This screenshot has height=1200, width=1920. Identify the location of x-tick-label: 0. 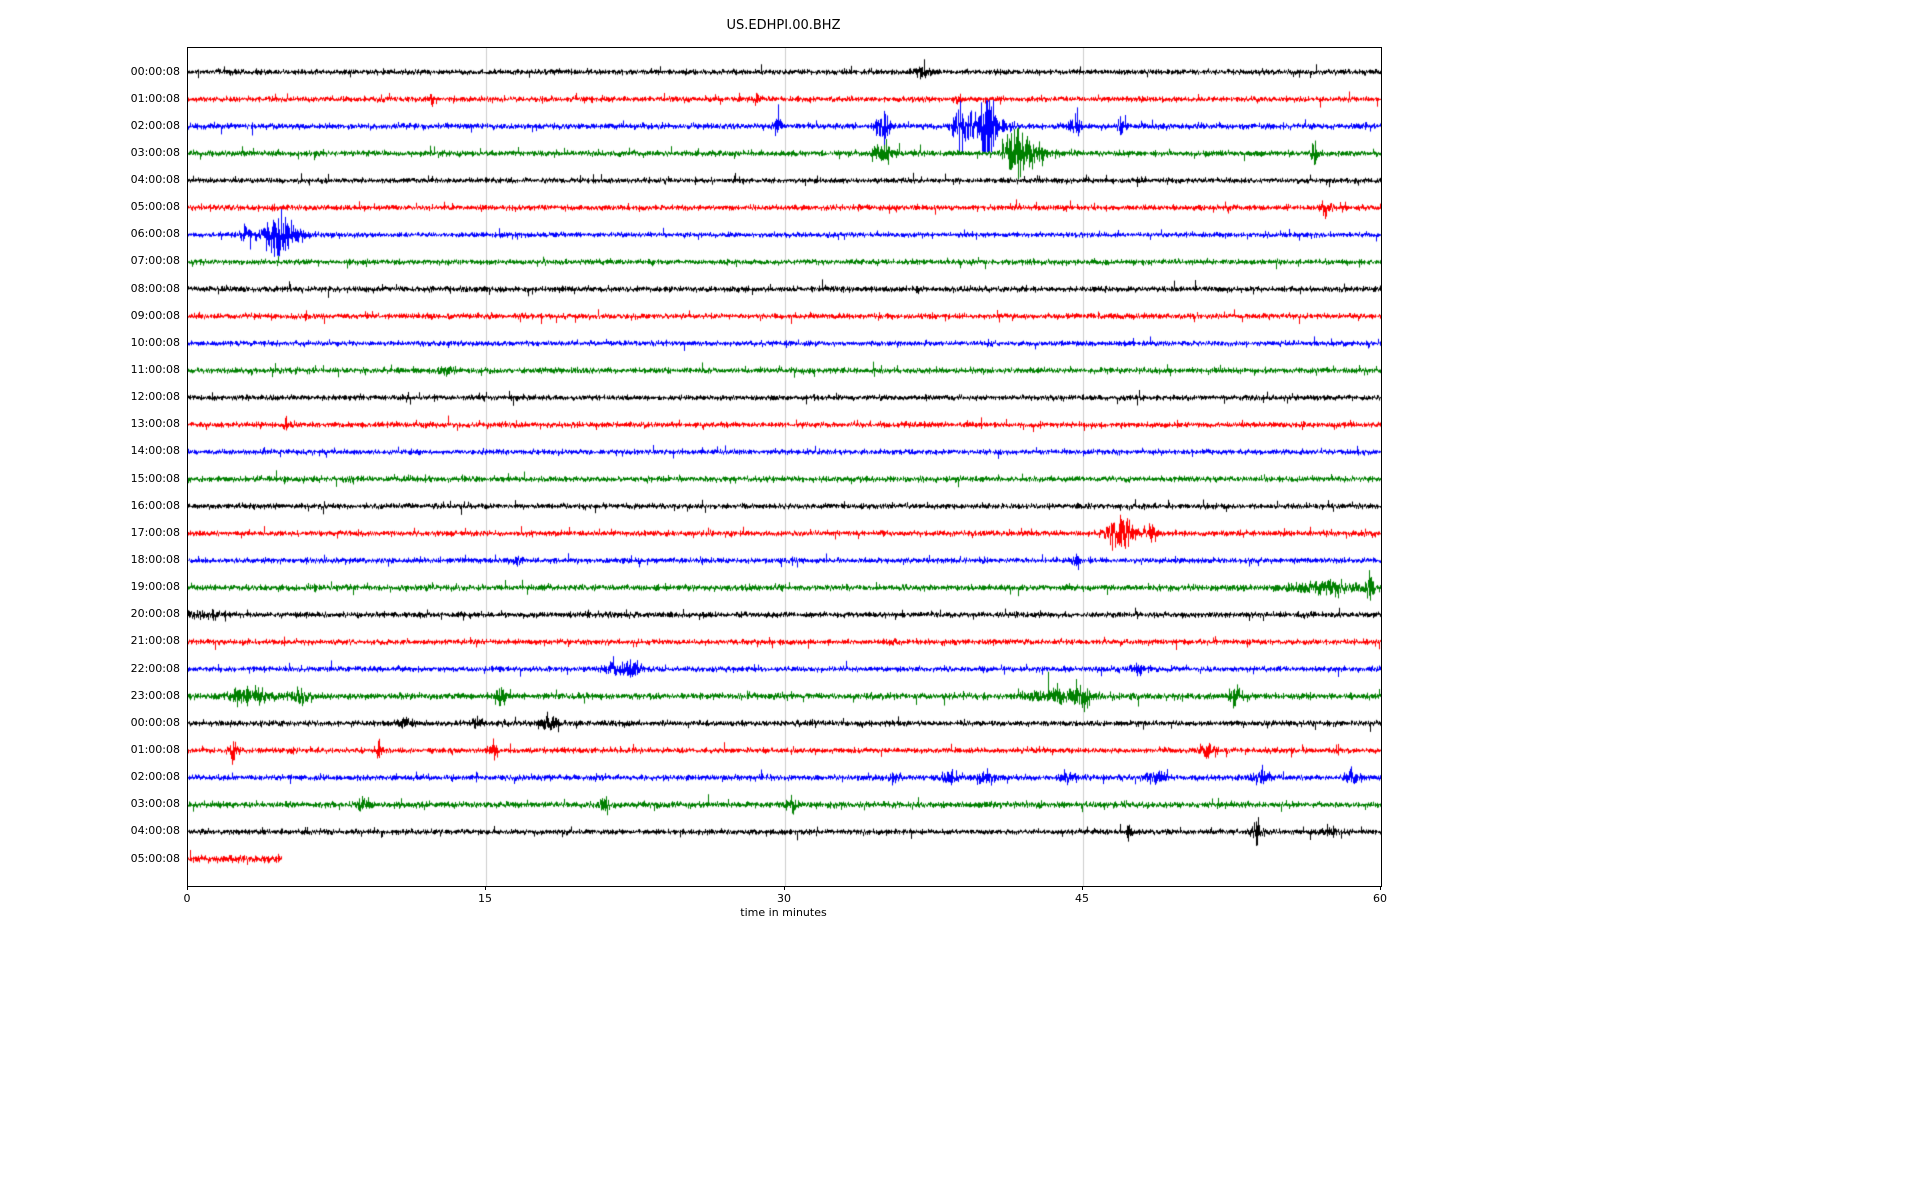
(187, 898).